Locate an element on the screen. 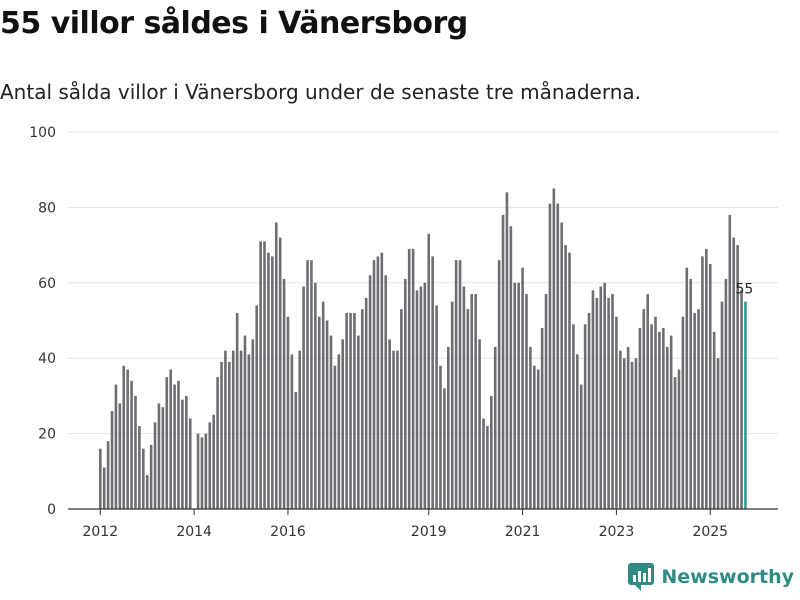  brand-logo: Newsworthy is located at coordinates (710, 577).